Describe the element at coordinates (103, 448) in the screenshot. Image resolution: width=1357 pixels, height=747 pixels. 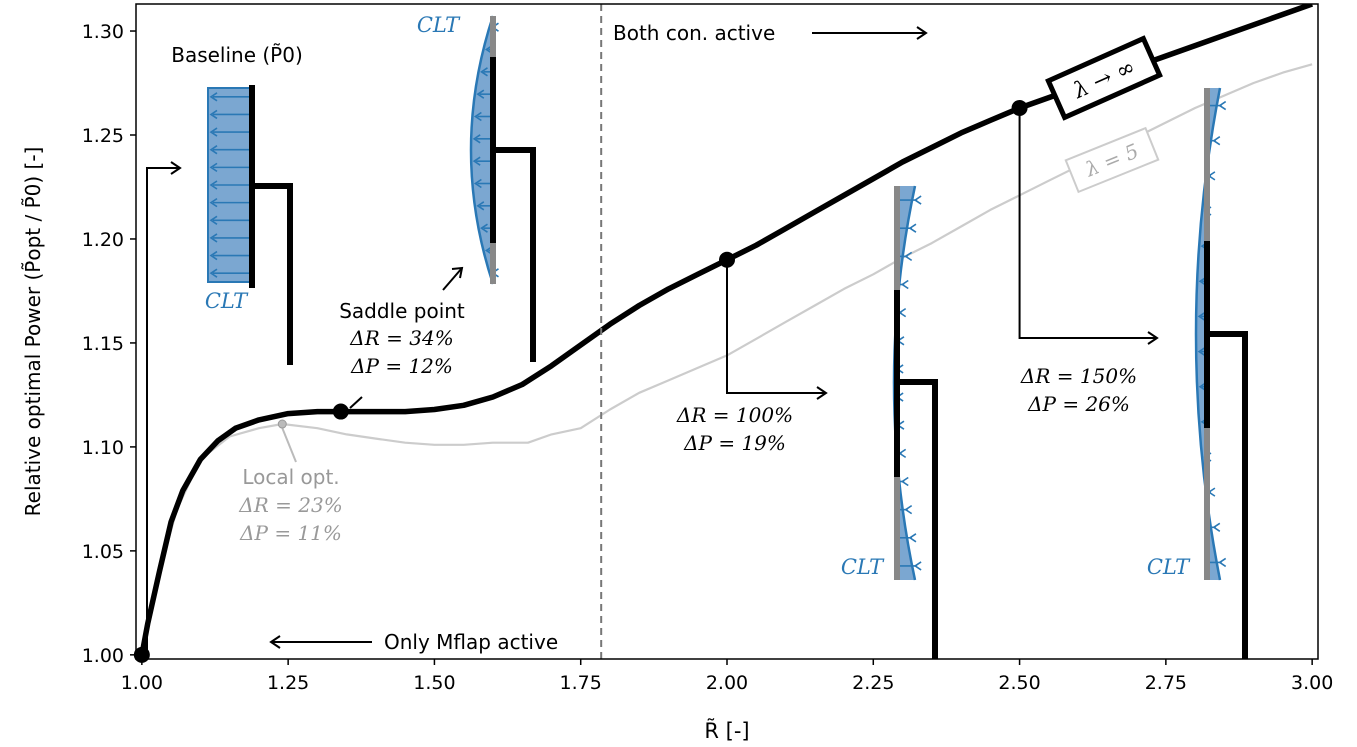
I see `y-tick-label: 1.10` at that location.